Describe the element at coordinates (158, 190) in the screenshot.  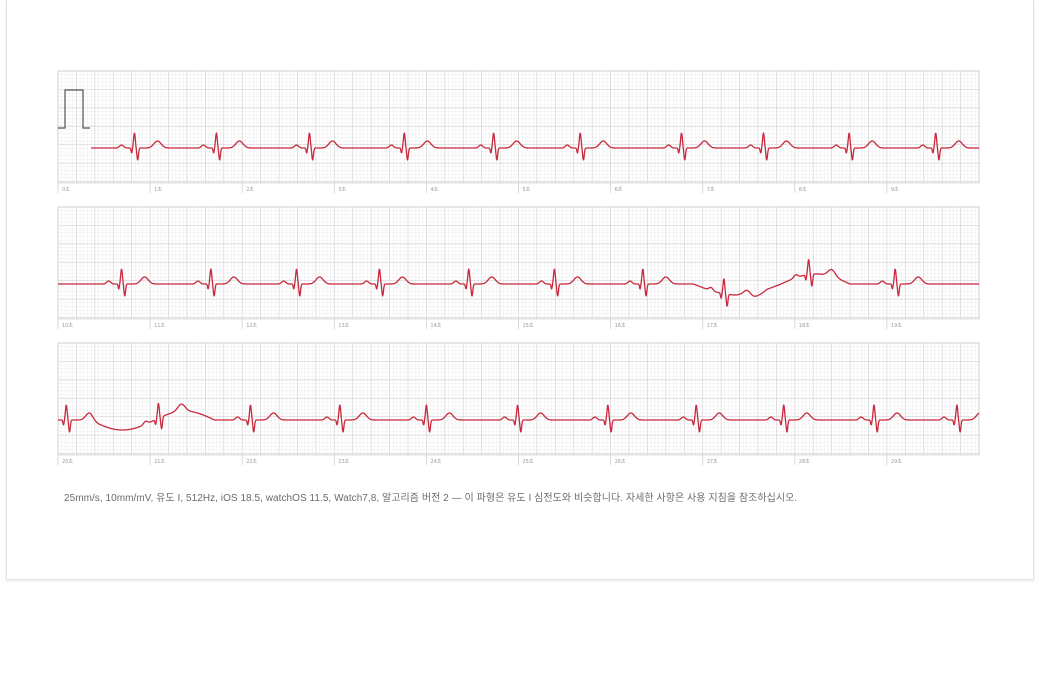
I see `time-tick-label: 1초` at that location.